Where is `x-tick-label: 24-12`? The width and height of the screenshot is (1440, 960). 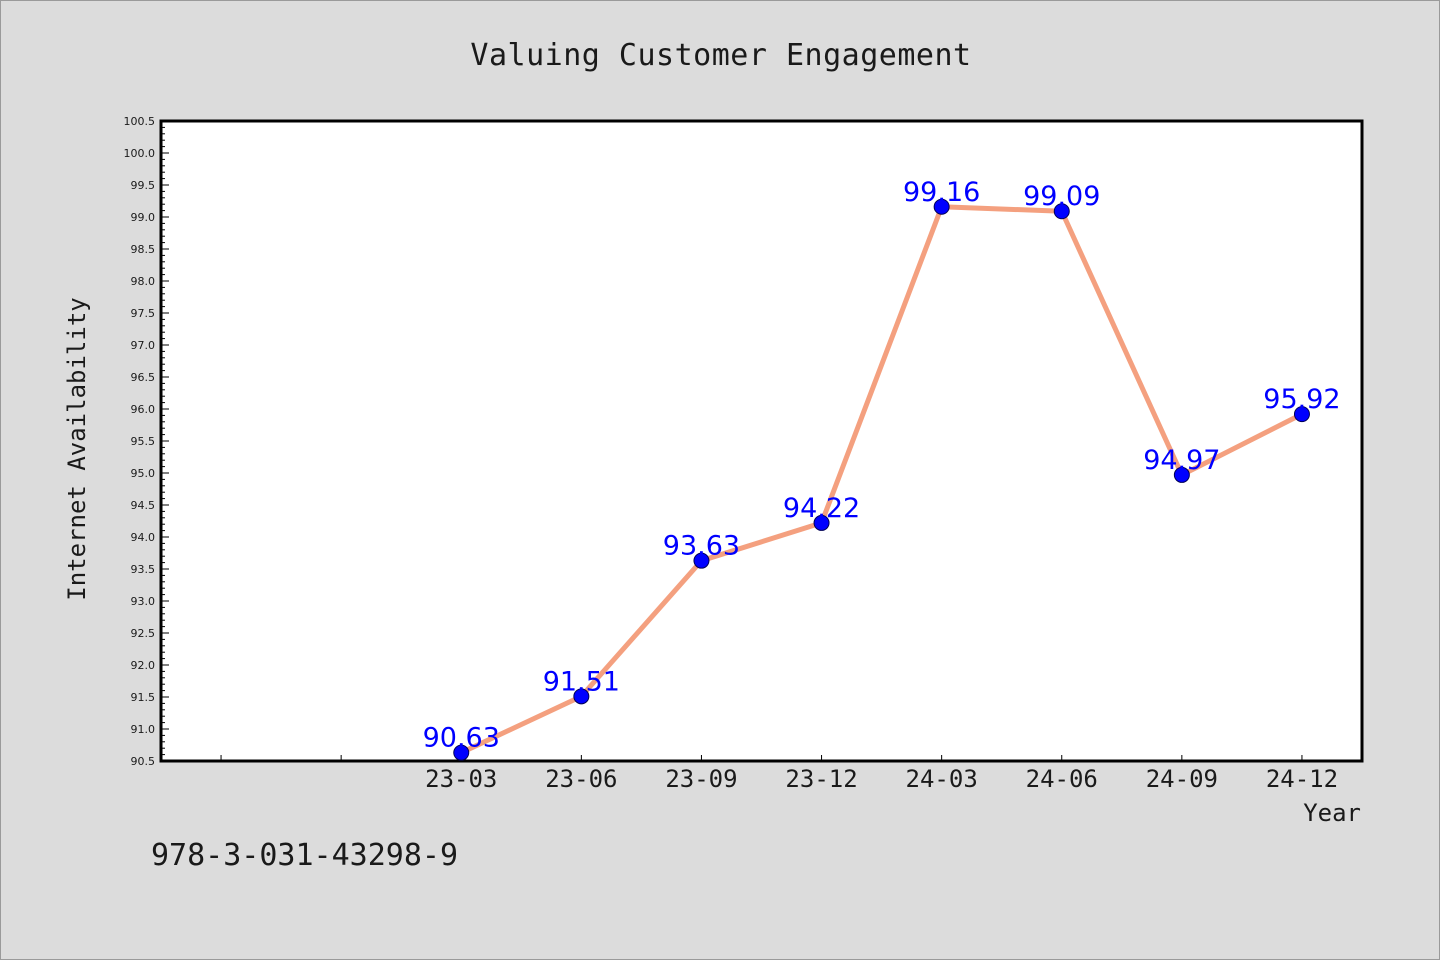
x-tick-label: 24-12 is located at coordinates (1302, 779).